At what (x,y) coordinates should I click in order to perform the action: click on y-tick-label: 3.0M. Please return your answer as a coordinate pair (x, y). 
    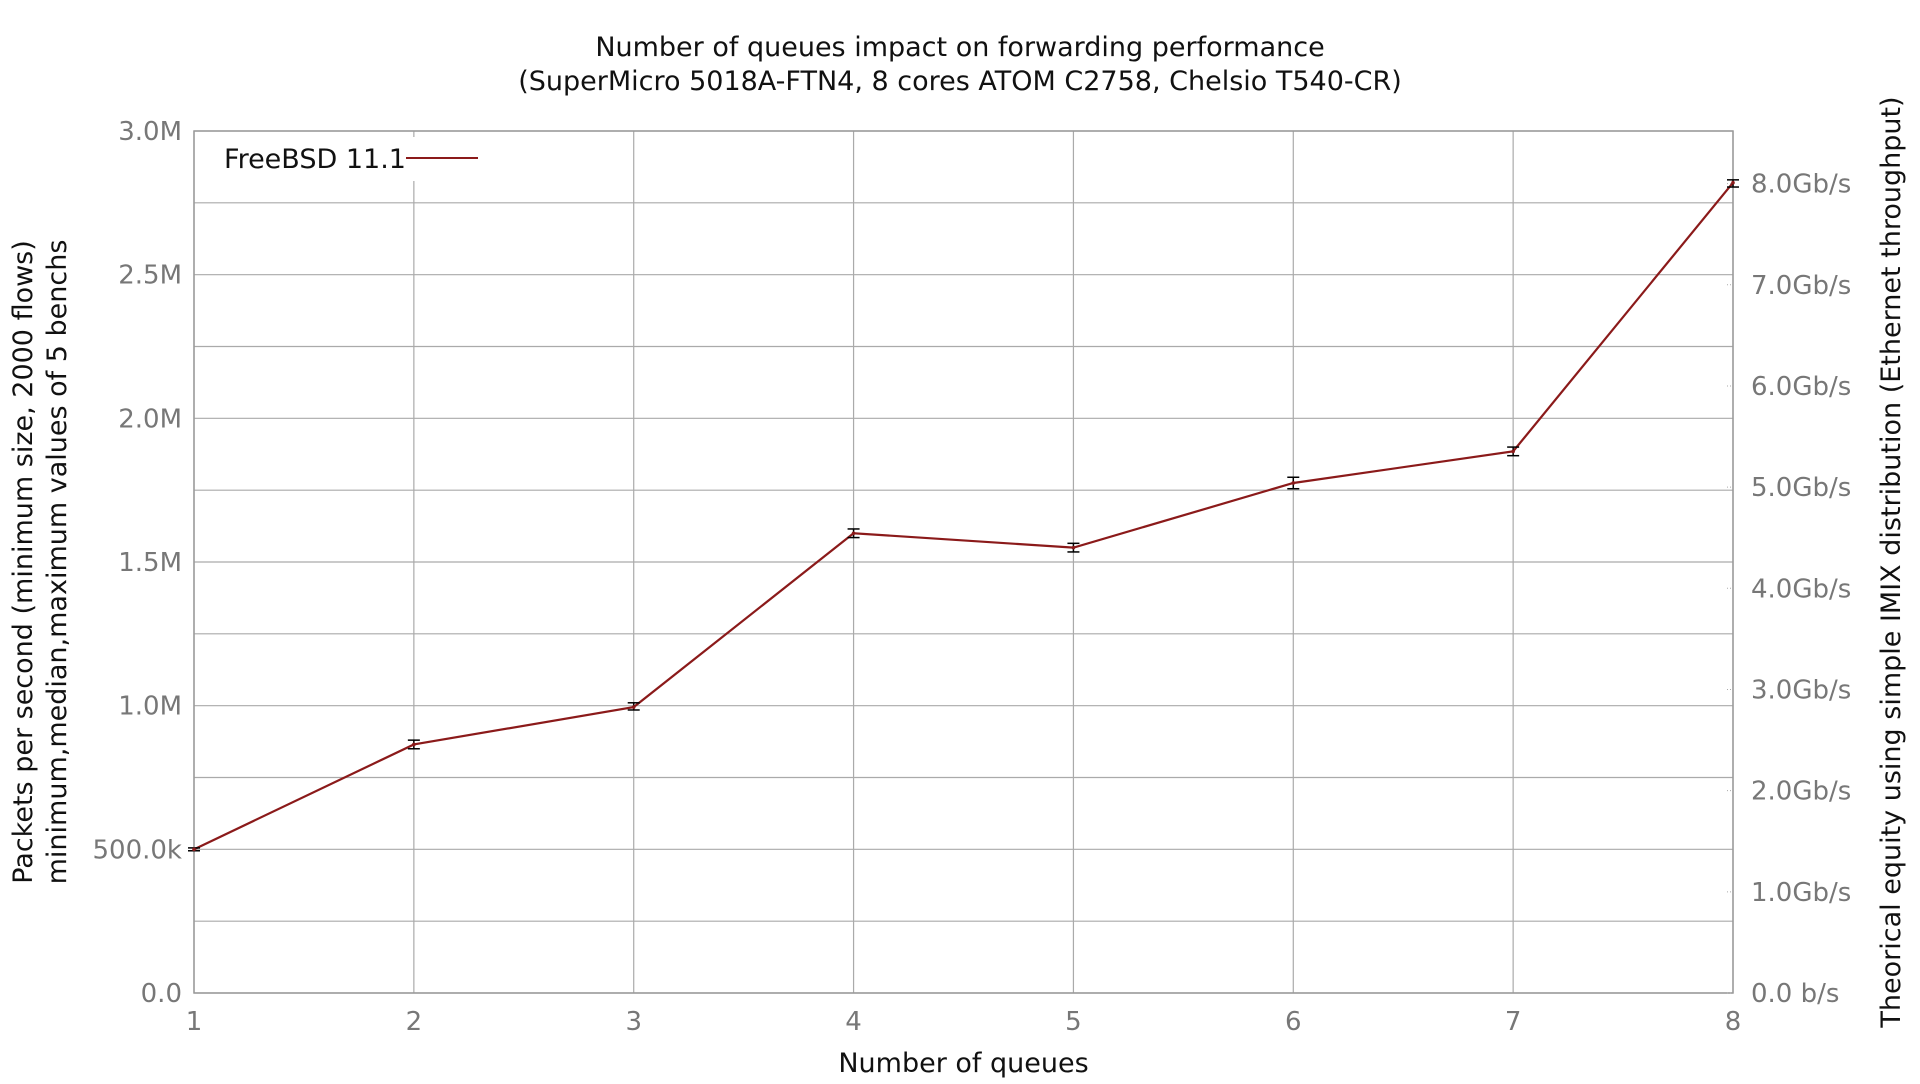
    Looking at the image, I should click on (150, 132).